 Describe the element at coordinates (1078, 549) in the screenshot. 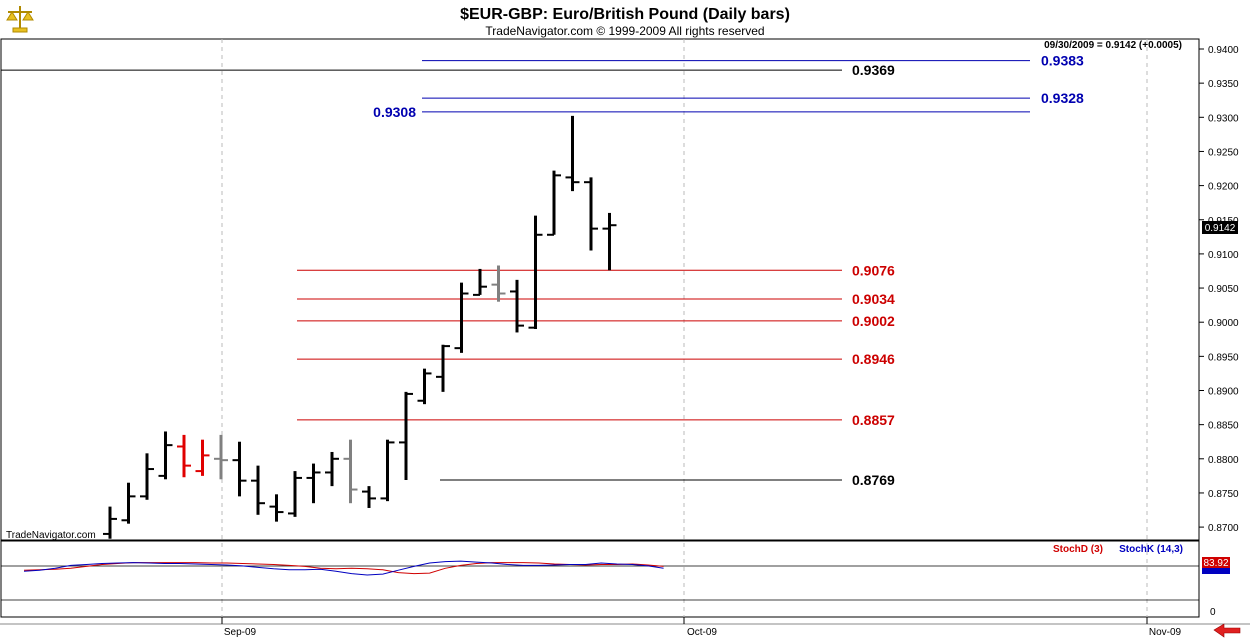

I see `stochd-label: StochD (3)` at that location.